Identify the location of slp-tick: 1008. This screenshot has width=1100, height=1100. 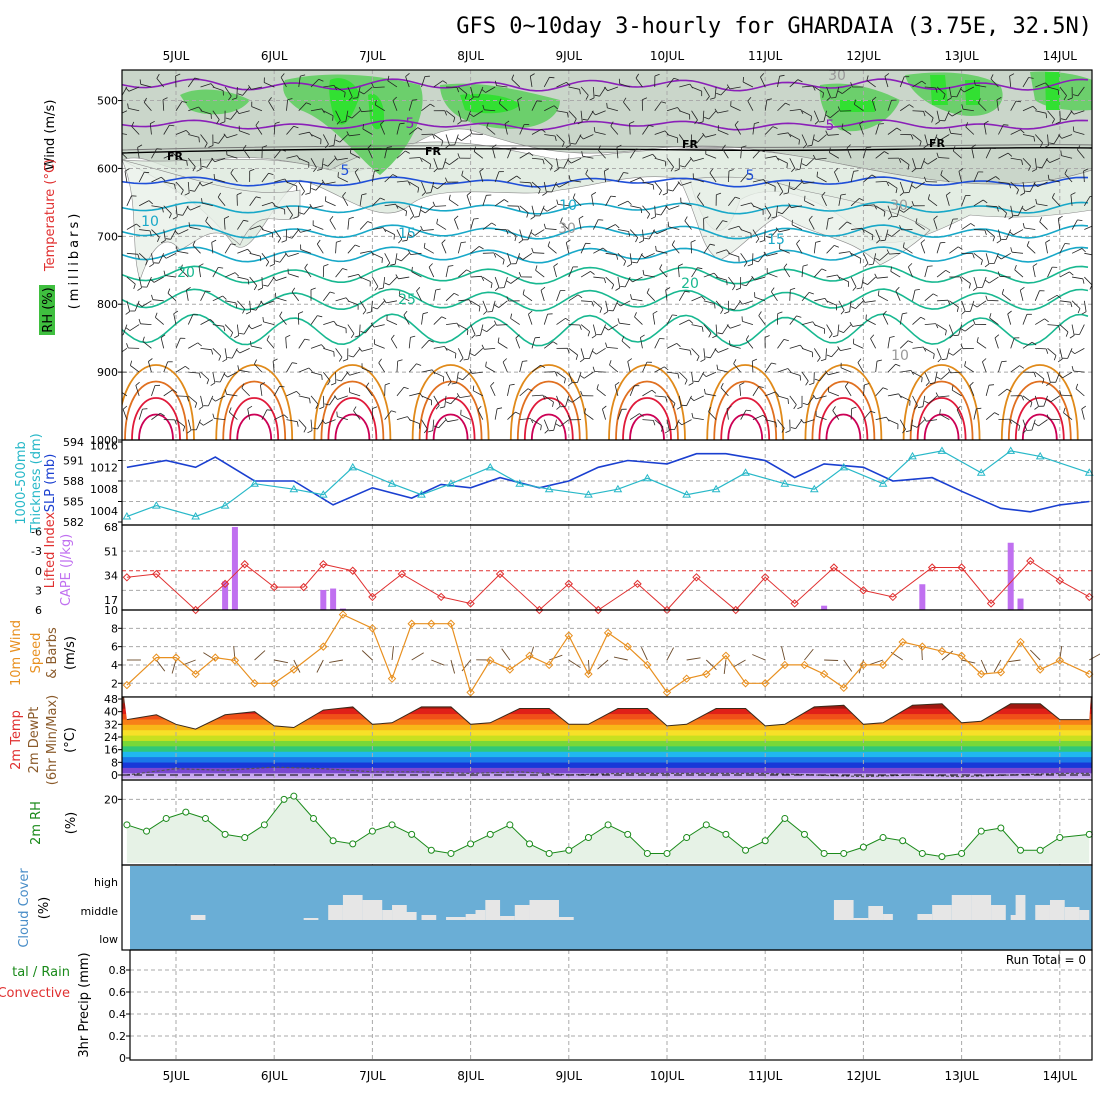
(104, 489).